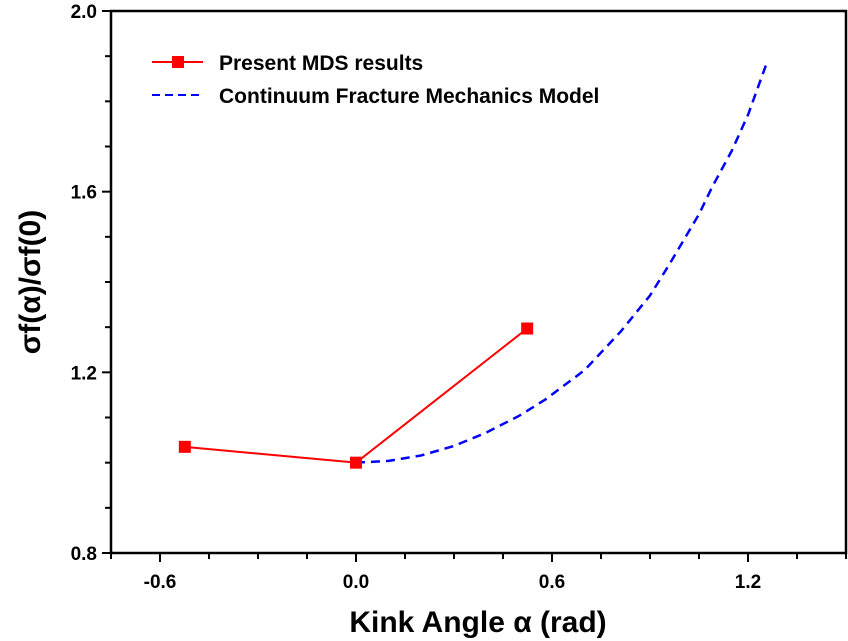  What do you see at coordinates (321, 63) in the screenshot?
I see `legend-mds-label: Present MDS results` at bounding box center [321, 63].